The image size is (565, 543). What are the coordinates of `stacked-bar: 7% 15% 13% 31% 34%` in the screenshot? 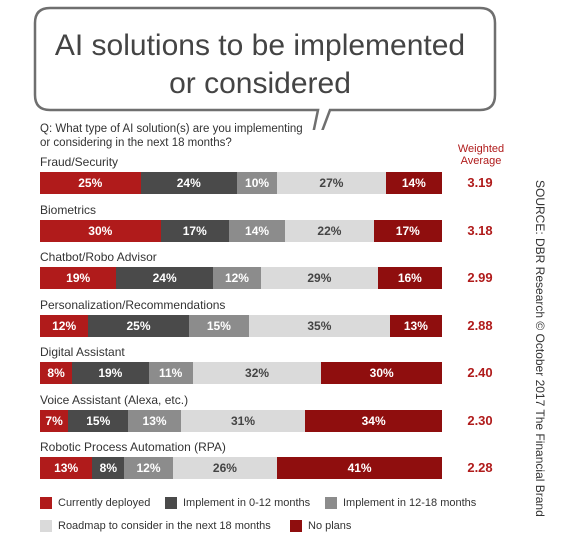 It's located at (241, 420).